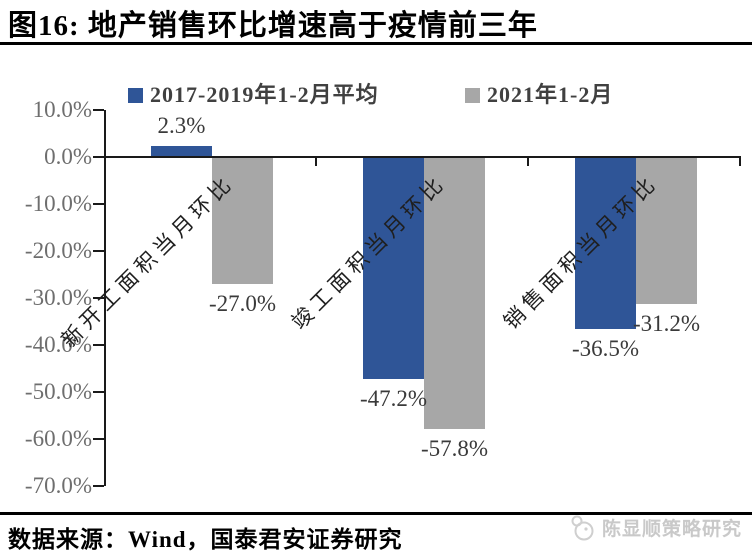  What do you see at coordinates (105, 298) in the screenshot?
I see `y-axis-line` at bounding box center [105, 298].